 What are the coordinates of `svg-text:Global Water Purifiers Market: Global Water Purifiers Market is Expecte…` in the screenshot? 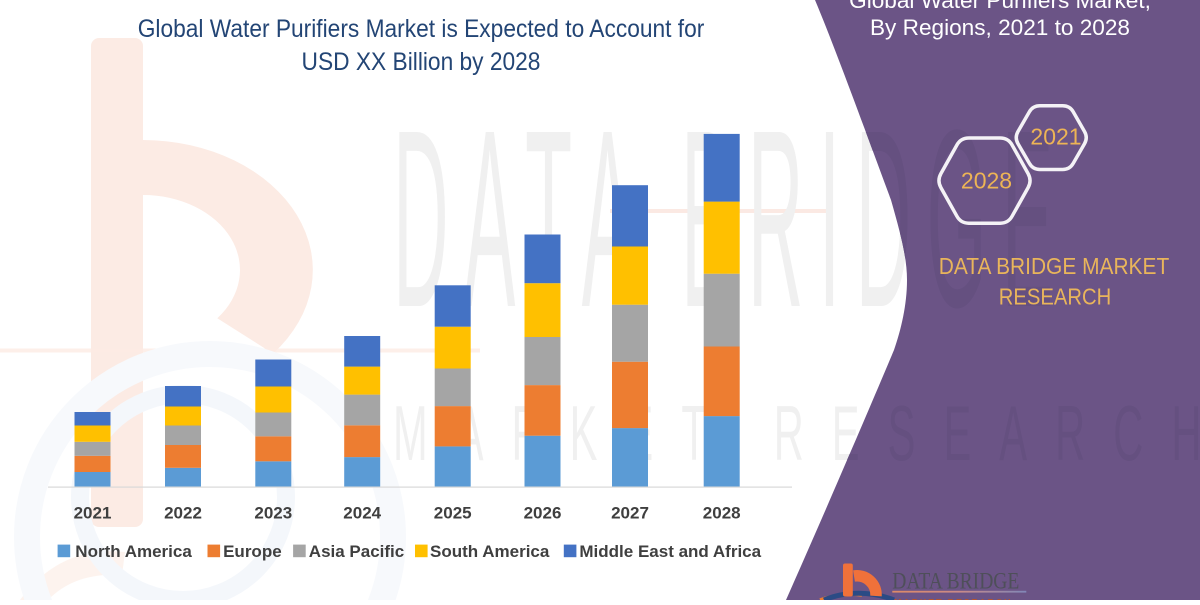 It's located at (421, 29).